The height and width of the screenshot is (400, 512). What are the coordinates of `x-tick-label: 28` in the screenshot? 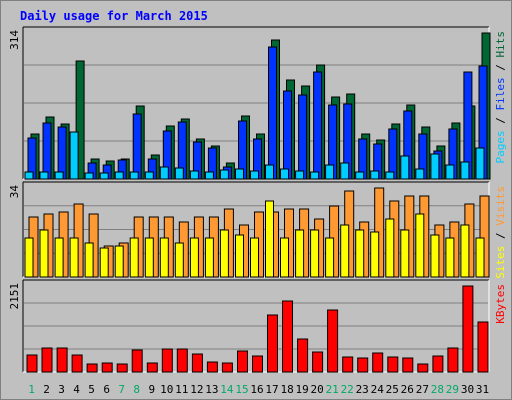 It's located at (437, 389).